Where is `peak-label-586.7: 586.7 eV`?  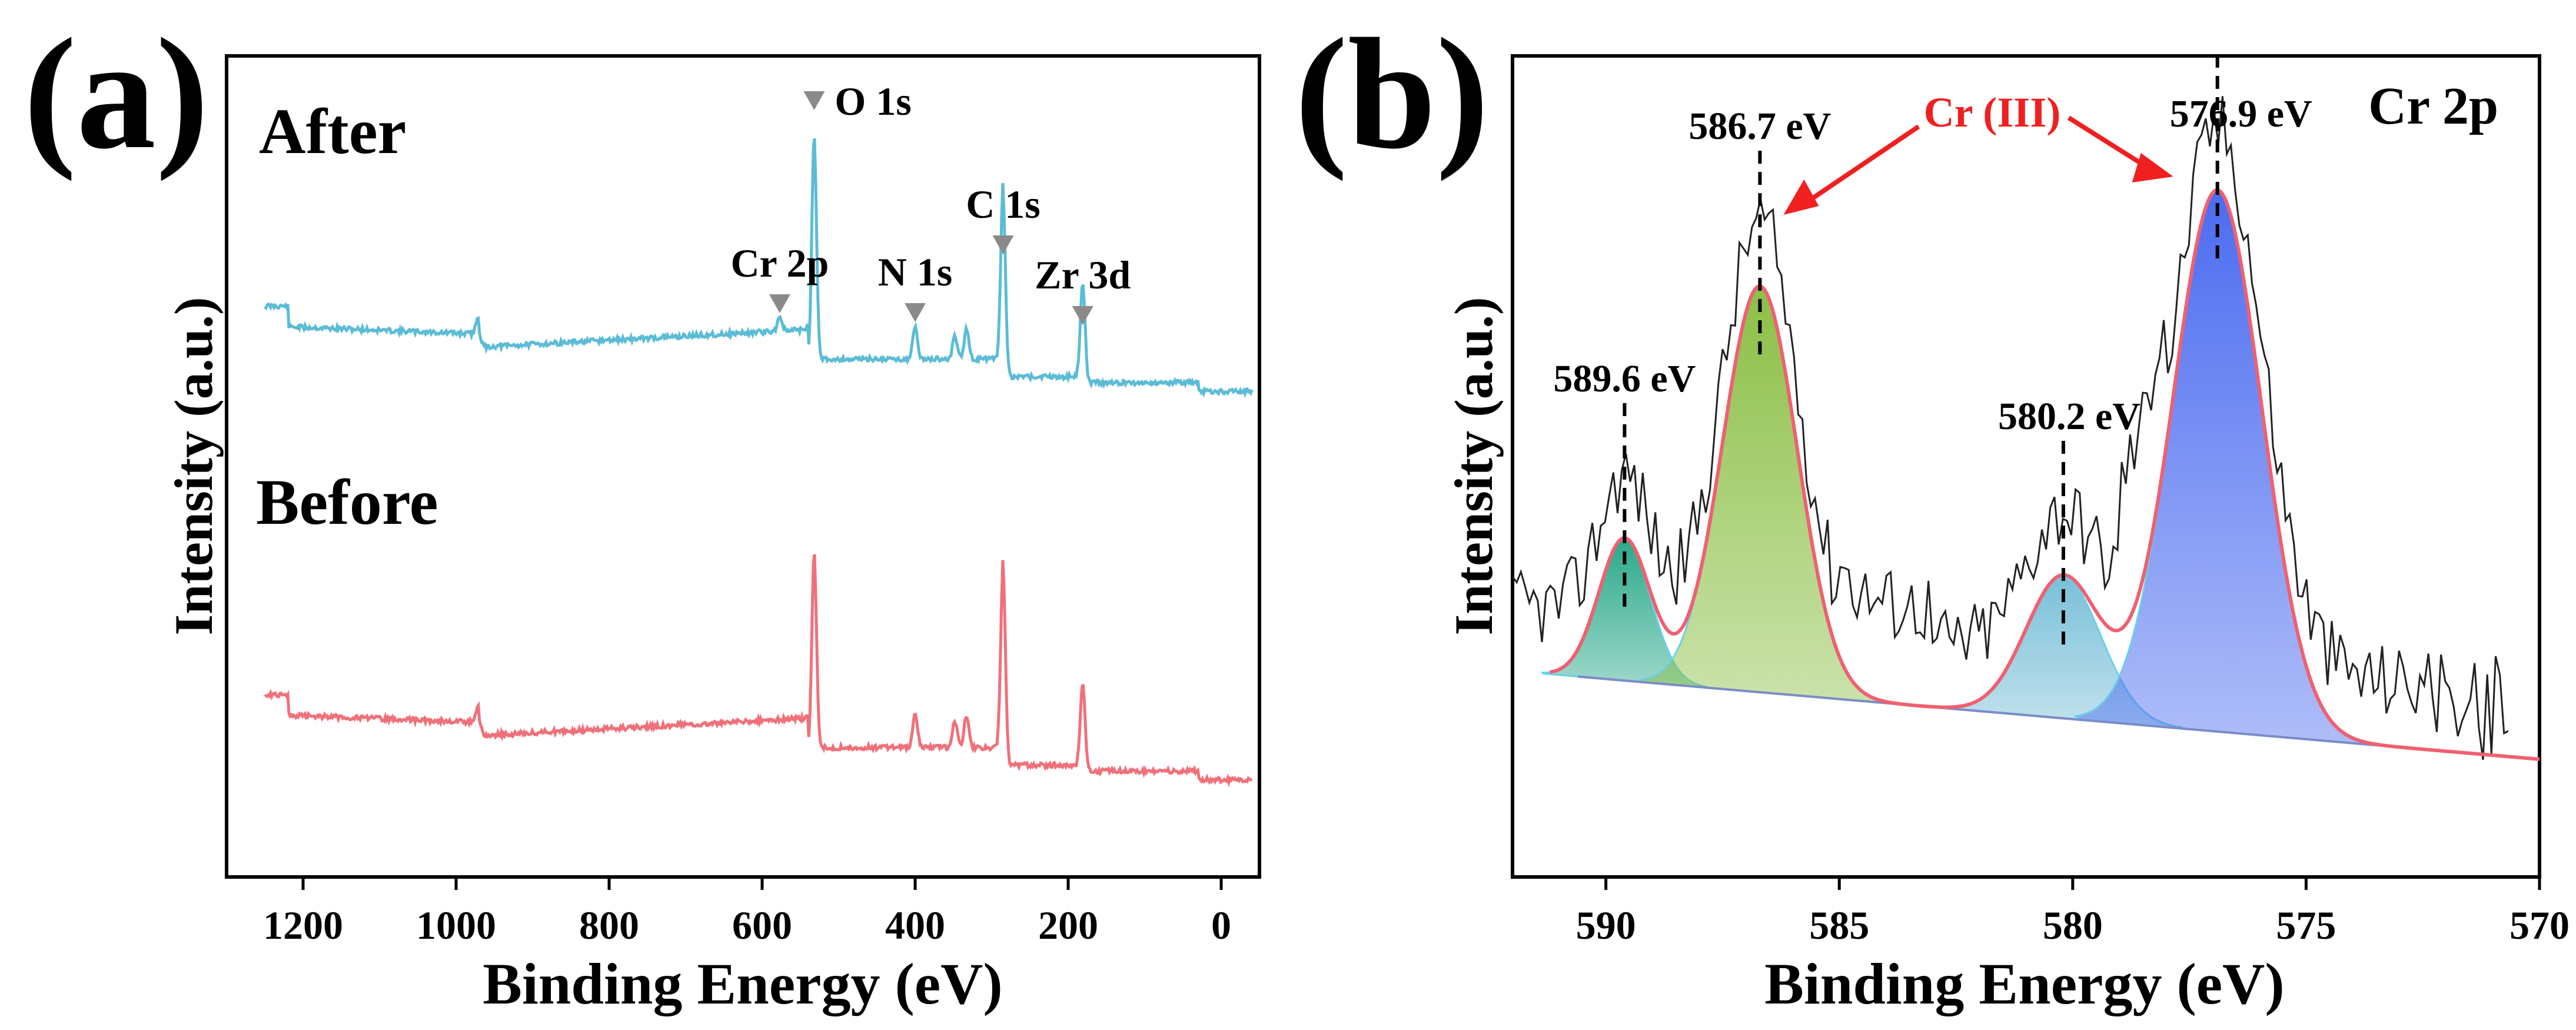
peak-label-586.7: 586.7 eV is located at coordinates (1759, 126).